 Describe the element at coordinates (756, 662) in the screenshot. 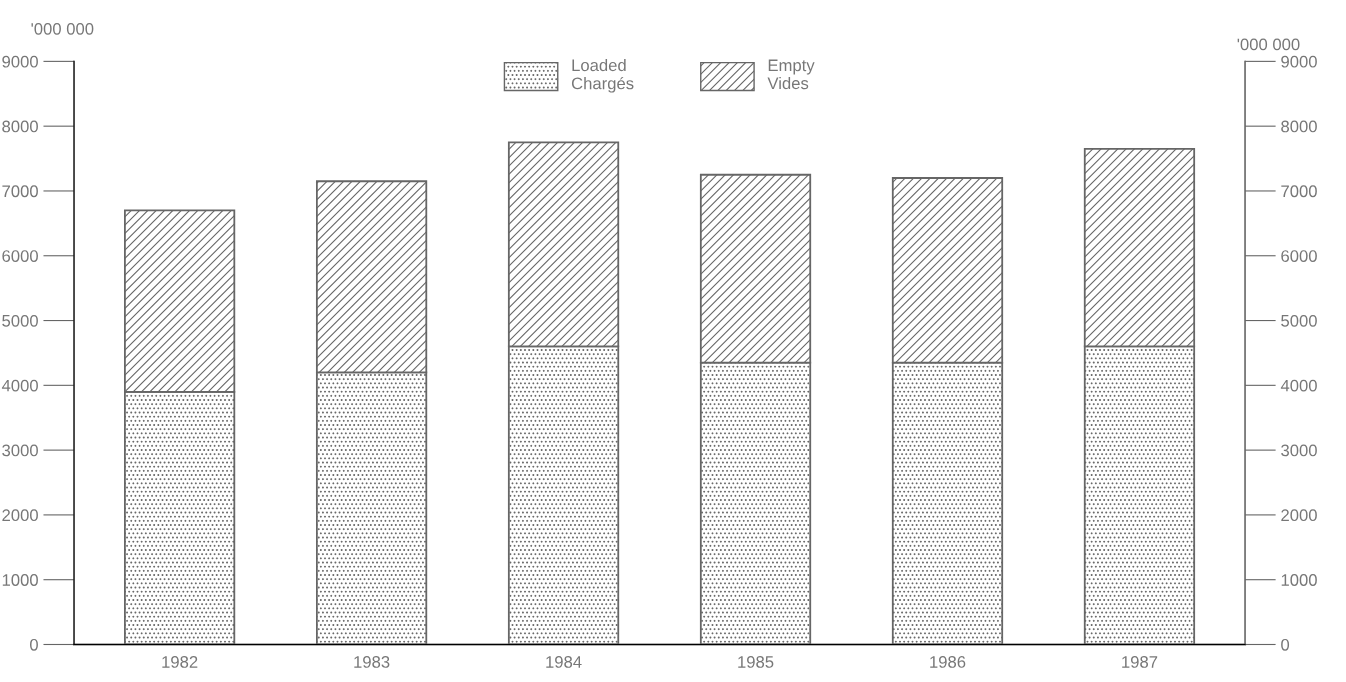

I see `x-tick-label: 1985` at that location.